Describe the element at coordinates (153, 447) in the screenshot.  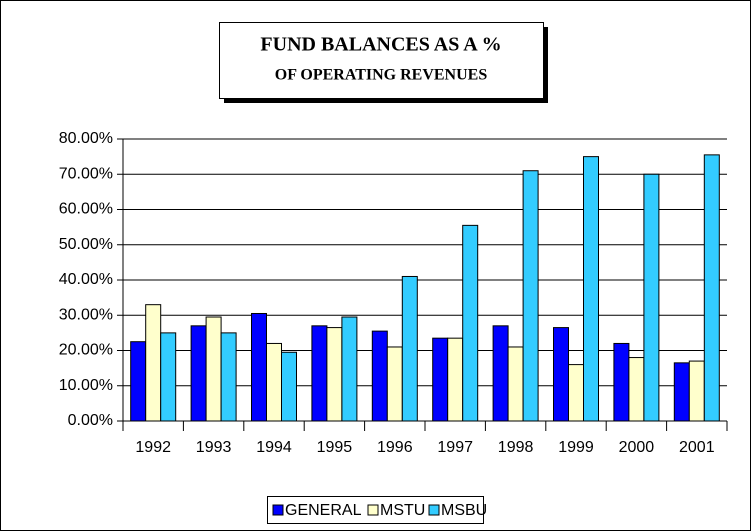
I see `x-tick-label: 1992` at that location.